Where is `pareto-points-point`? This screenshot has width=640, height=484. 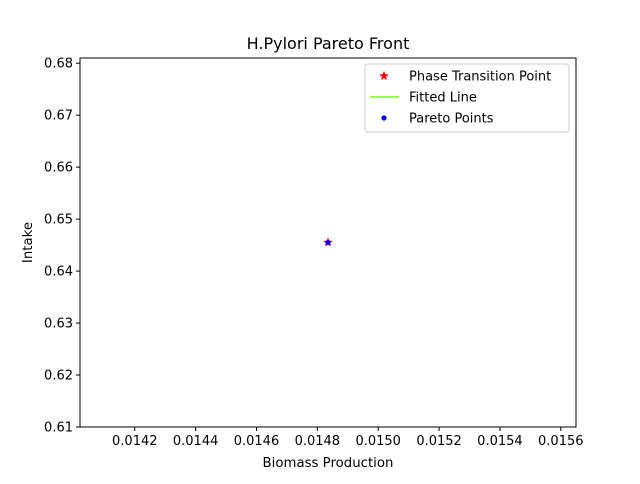 pareto-points-point is located at coordinates (328, 242).